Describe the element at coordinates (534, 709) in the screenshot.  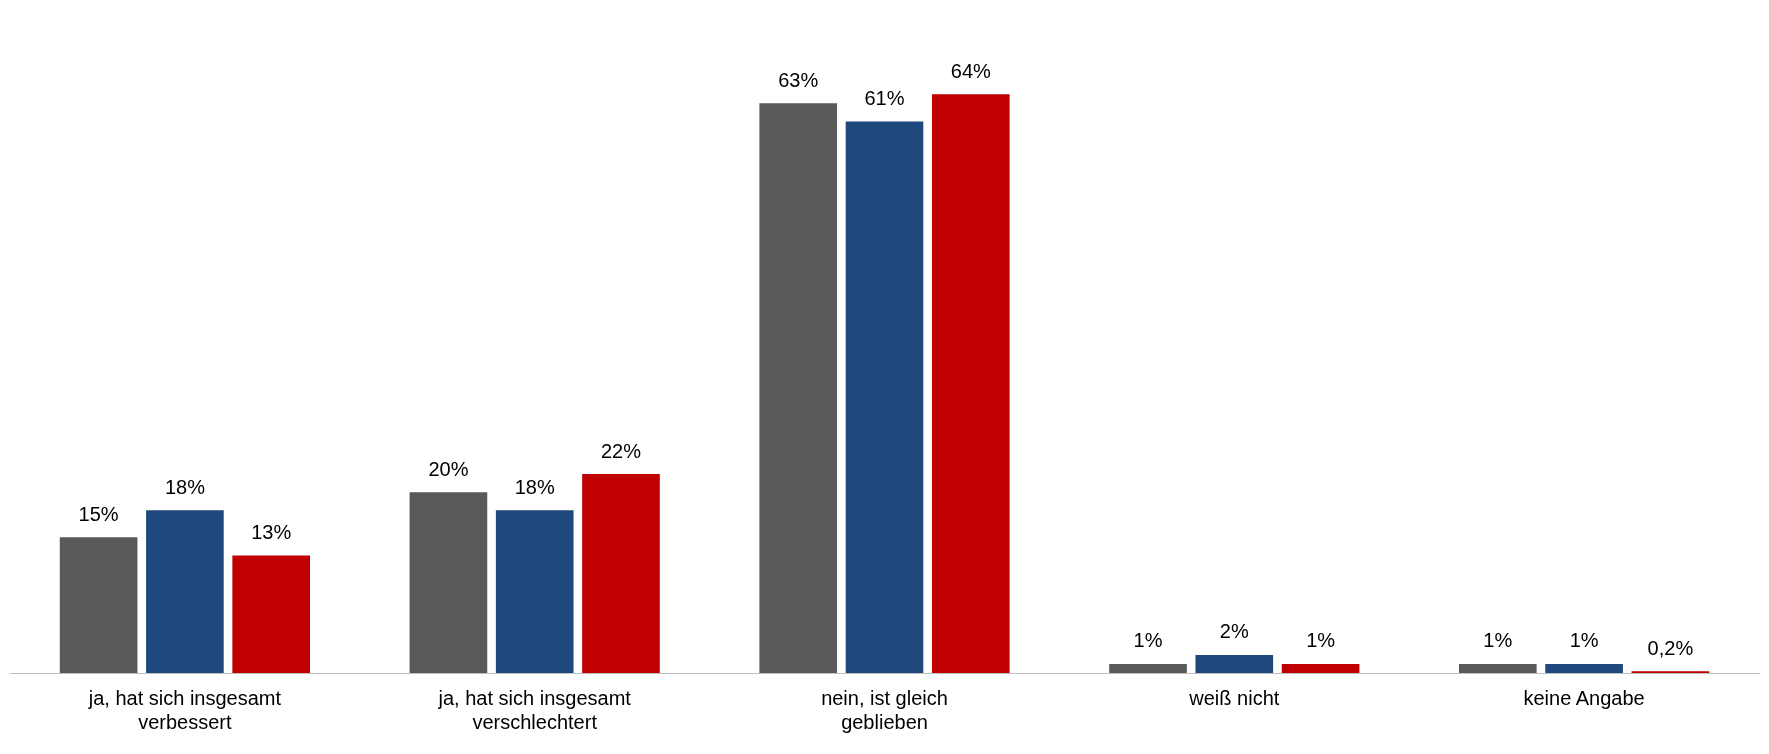
I see `x-tick-label: ja, hat sich insgesamt verschlechtert` at that location.